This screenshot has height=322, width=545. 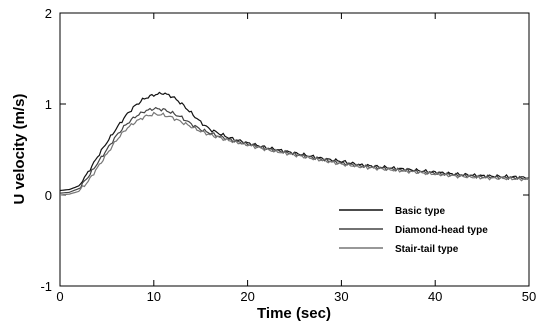 What do you see at coordinates (435, 296) in the screenshot?
I see `x-tick-label: 40` at bounding box center [435, 296].